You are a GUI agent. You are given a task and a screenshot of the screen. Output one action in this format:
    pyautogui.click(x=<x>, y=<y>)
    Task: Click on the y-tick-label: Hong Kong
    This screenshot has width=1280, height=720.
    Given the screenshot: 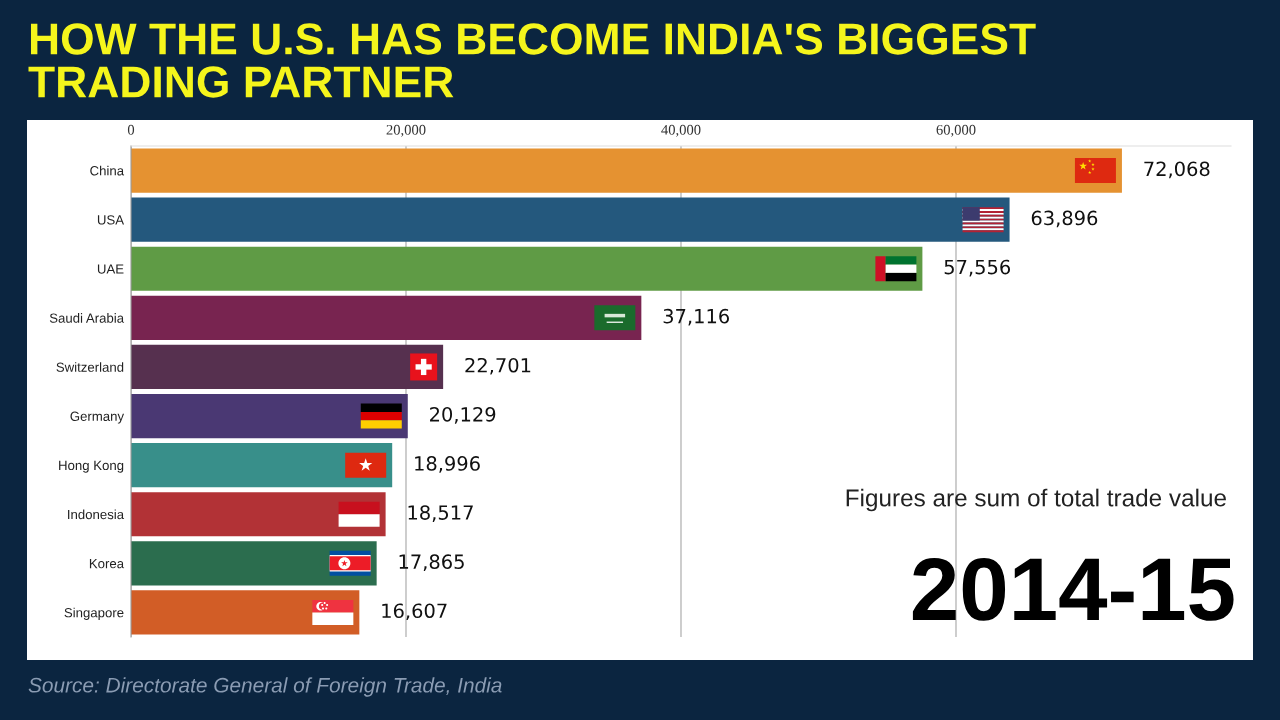 What is the action you would take?
    pyautogui.click(x=91, y=466)
    